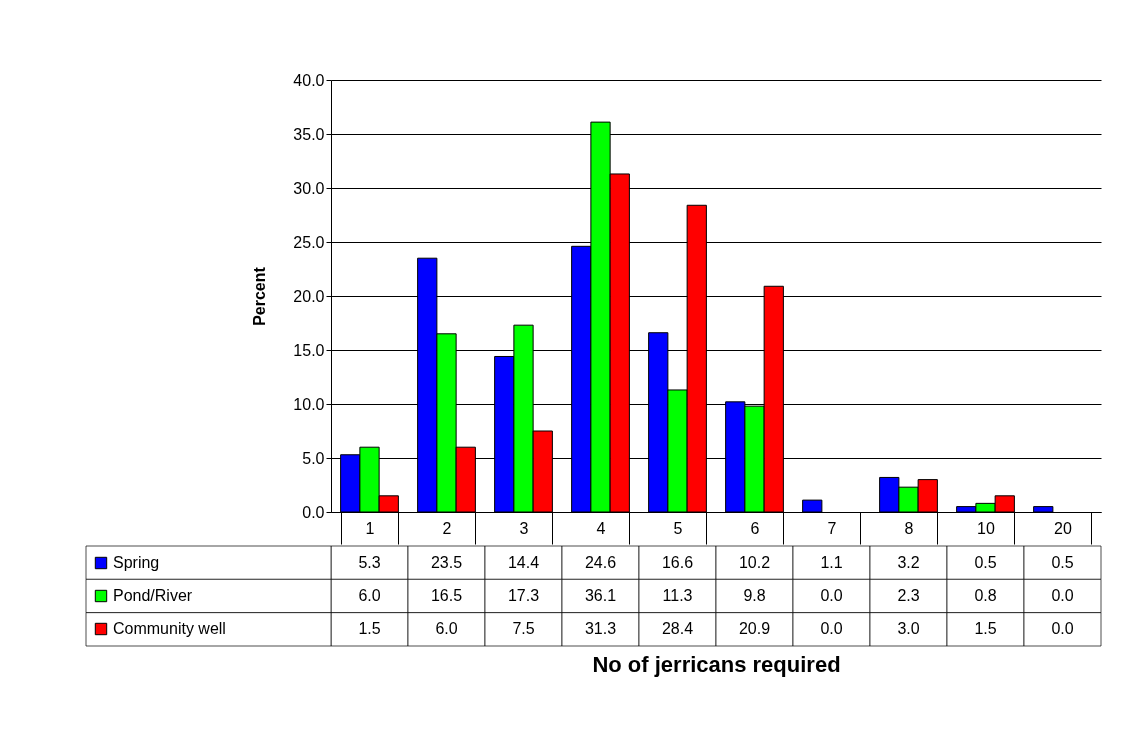 This screenshot has height=746, width=1133. What do you see at coordinates (309, 188) in the screenshot?
I see `y-tick-label: 30.0` at bounding box center [309, 188].